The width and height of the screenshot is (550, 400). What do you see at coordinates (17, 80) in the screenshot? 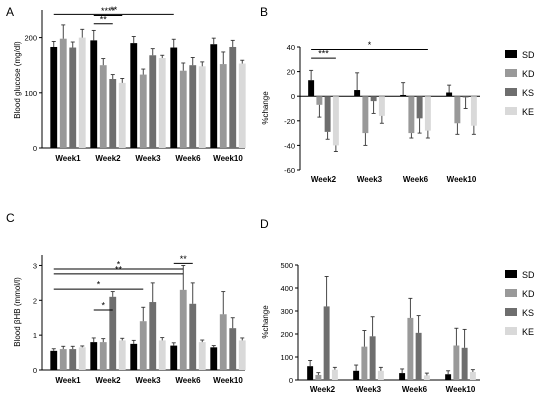
I see `y-axis-label: Blood glucose (mg/dl)` at bounding box center [17, 80].